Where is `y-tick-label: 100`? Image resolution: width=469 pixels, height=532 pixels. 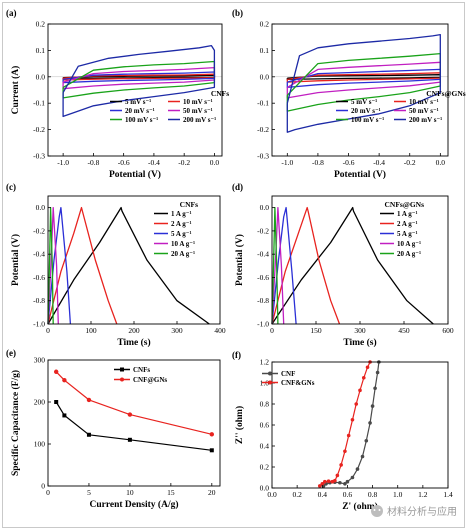
y-tick-label: 100 is located at coordinates (40, 444).